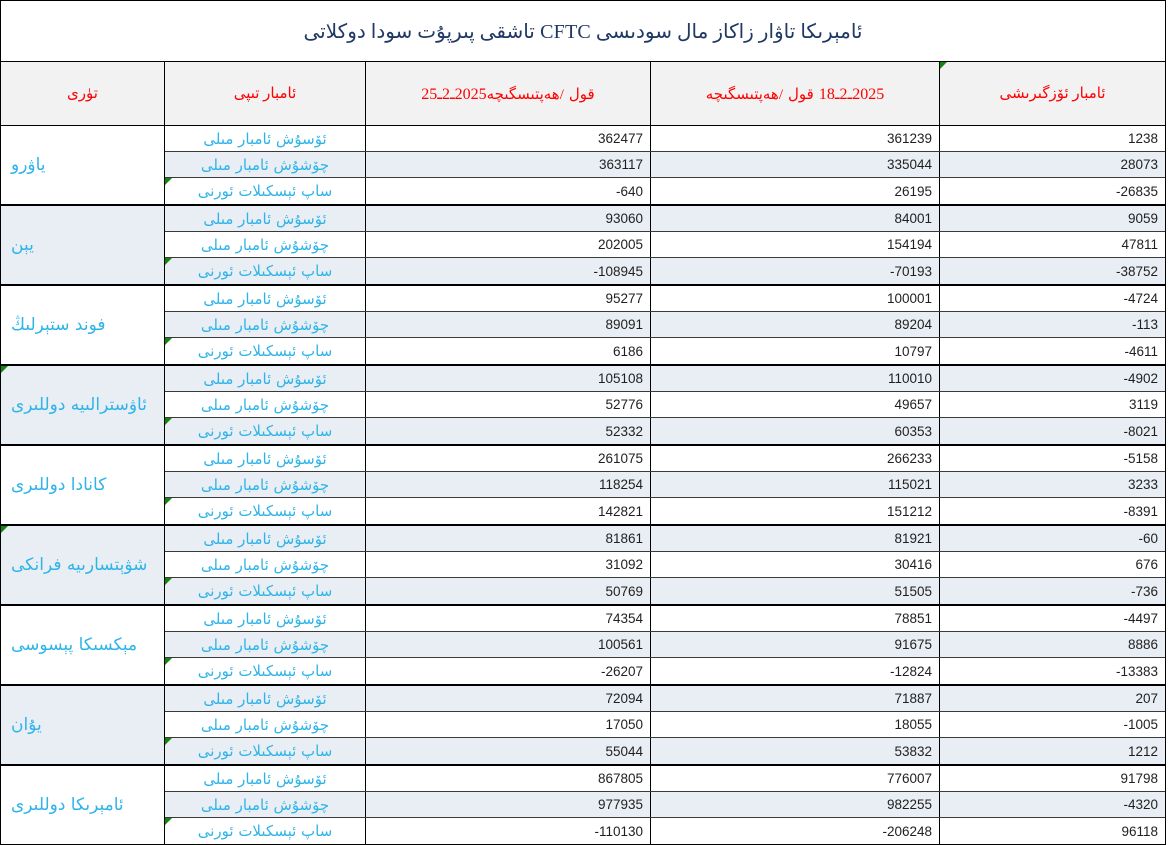 The height and width of the screenshot is (845, 1170). What do you see at coordinates (795, 431) in the screenshot?
I see `value-cell-prev-week: 60353` at bounding box center [795, 431].